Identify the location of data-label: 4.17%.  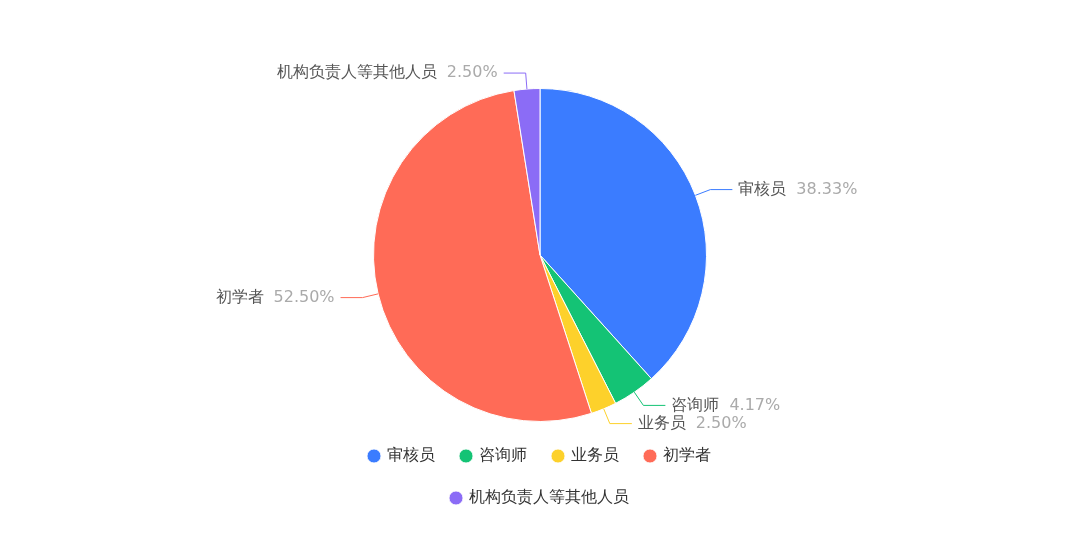
(755, 404).